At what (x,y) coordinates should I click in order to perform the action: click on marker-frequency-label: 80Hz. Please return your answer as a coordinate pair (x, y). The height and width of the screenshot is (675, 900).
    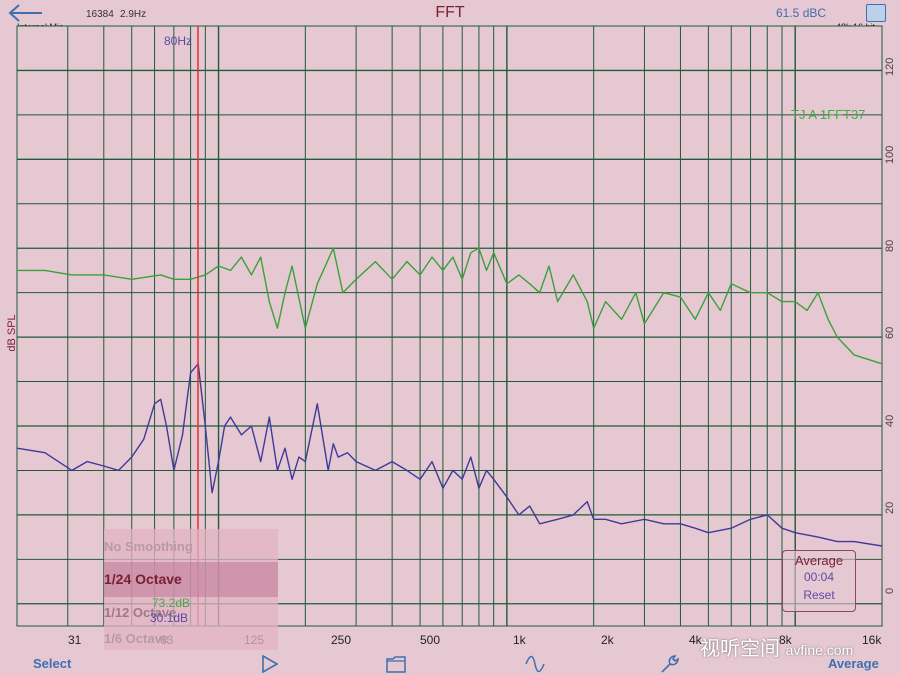
    Looking at the image, I should click on (178, 41).